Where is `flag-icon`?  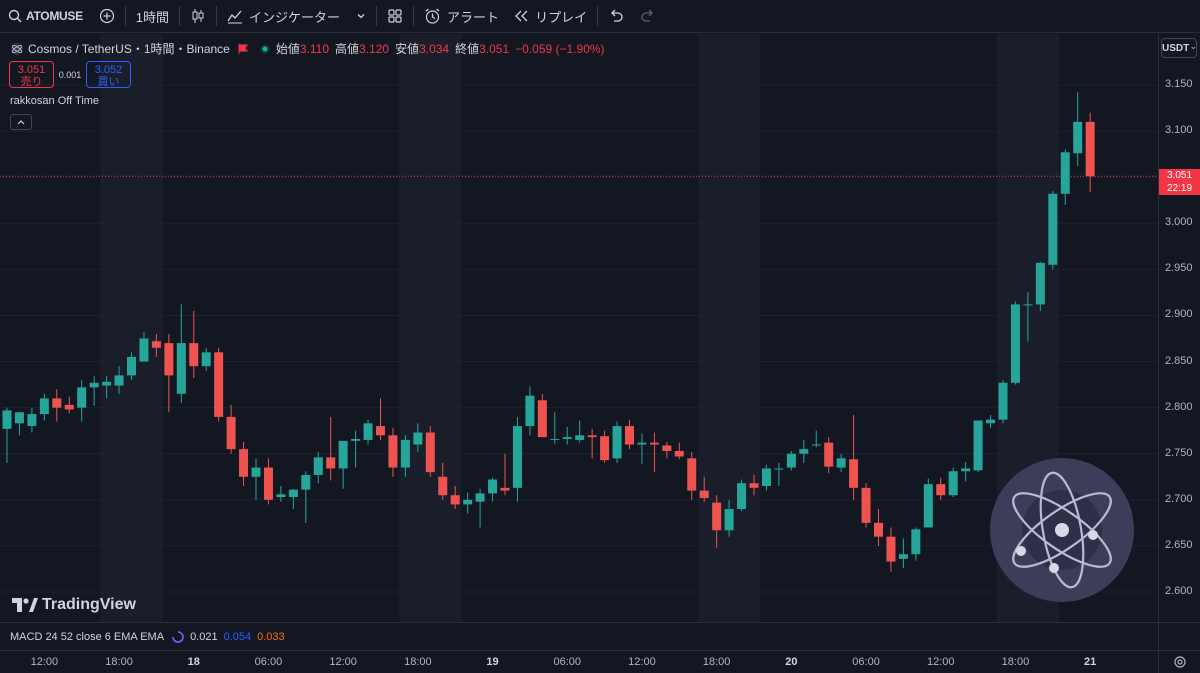
flag-icon is located at coordinates (243, 48).